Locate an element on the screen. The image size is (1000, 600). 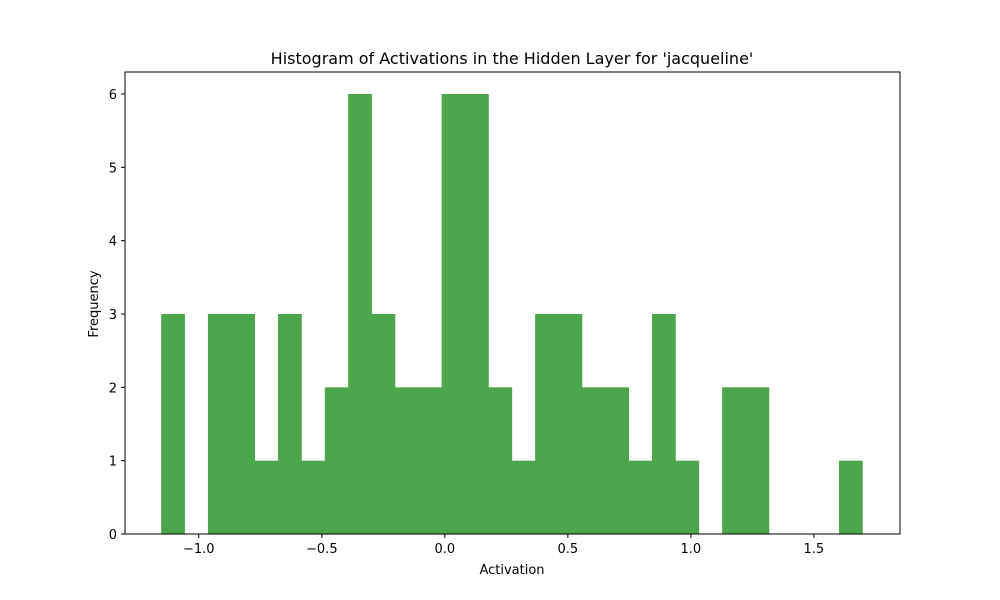
x-tick-label: 1.0 is located at coordinates (691, 549).